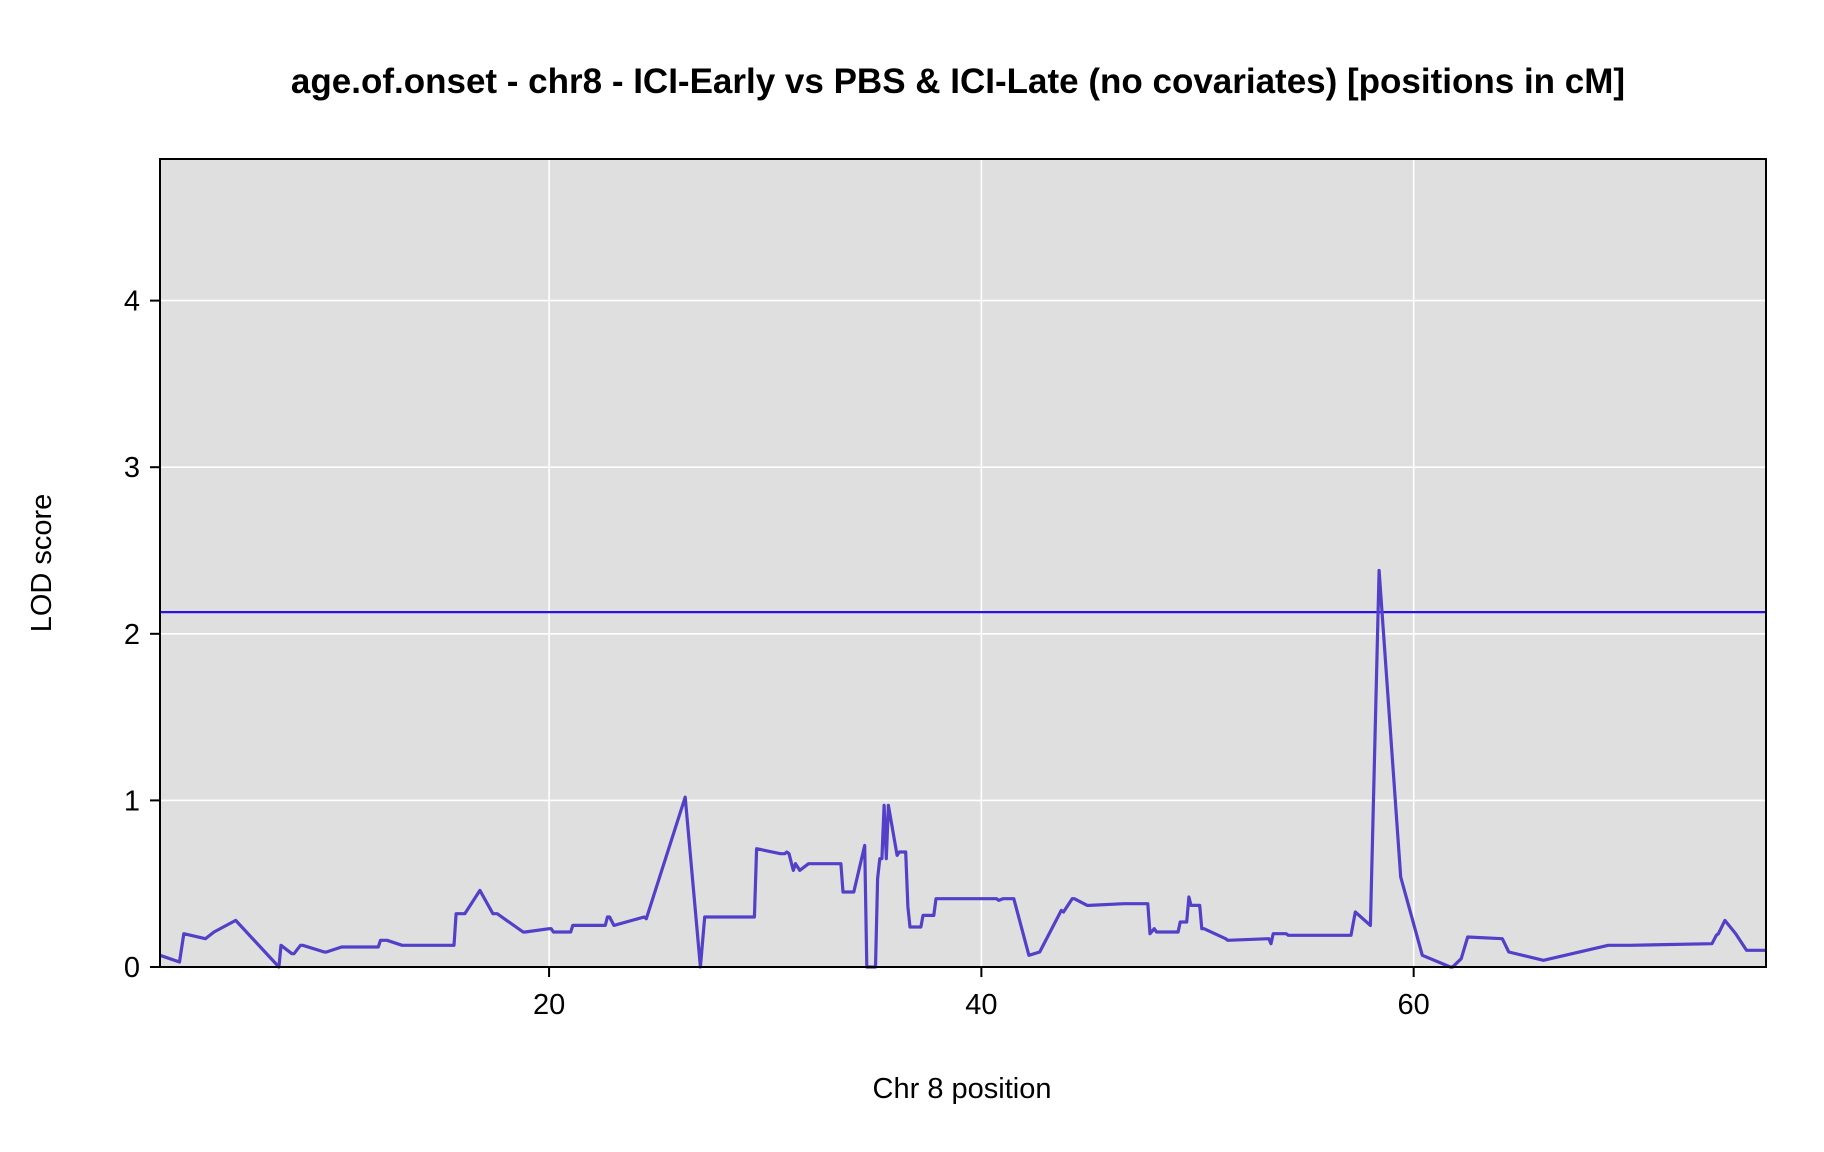 The height and width of the screenshot is (1152, 1824). What do you see at coordinates (132, 968) in the screenshot?
I see `y-tick-label: 0` at bounding box center [132, 968].